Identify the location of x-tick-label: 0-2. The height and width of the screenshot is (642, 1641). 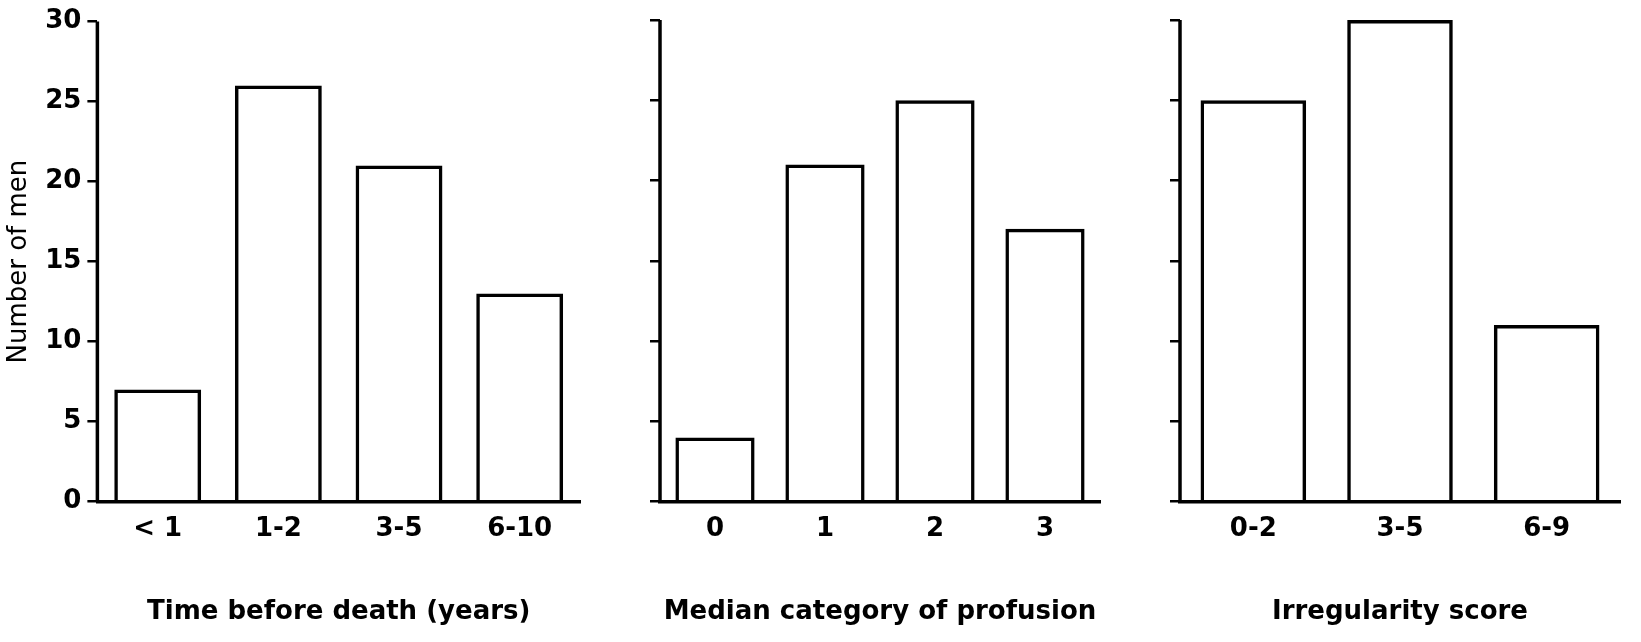
(1253, 526).